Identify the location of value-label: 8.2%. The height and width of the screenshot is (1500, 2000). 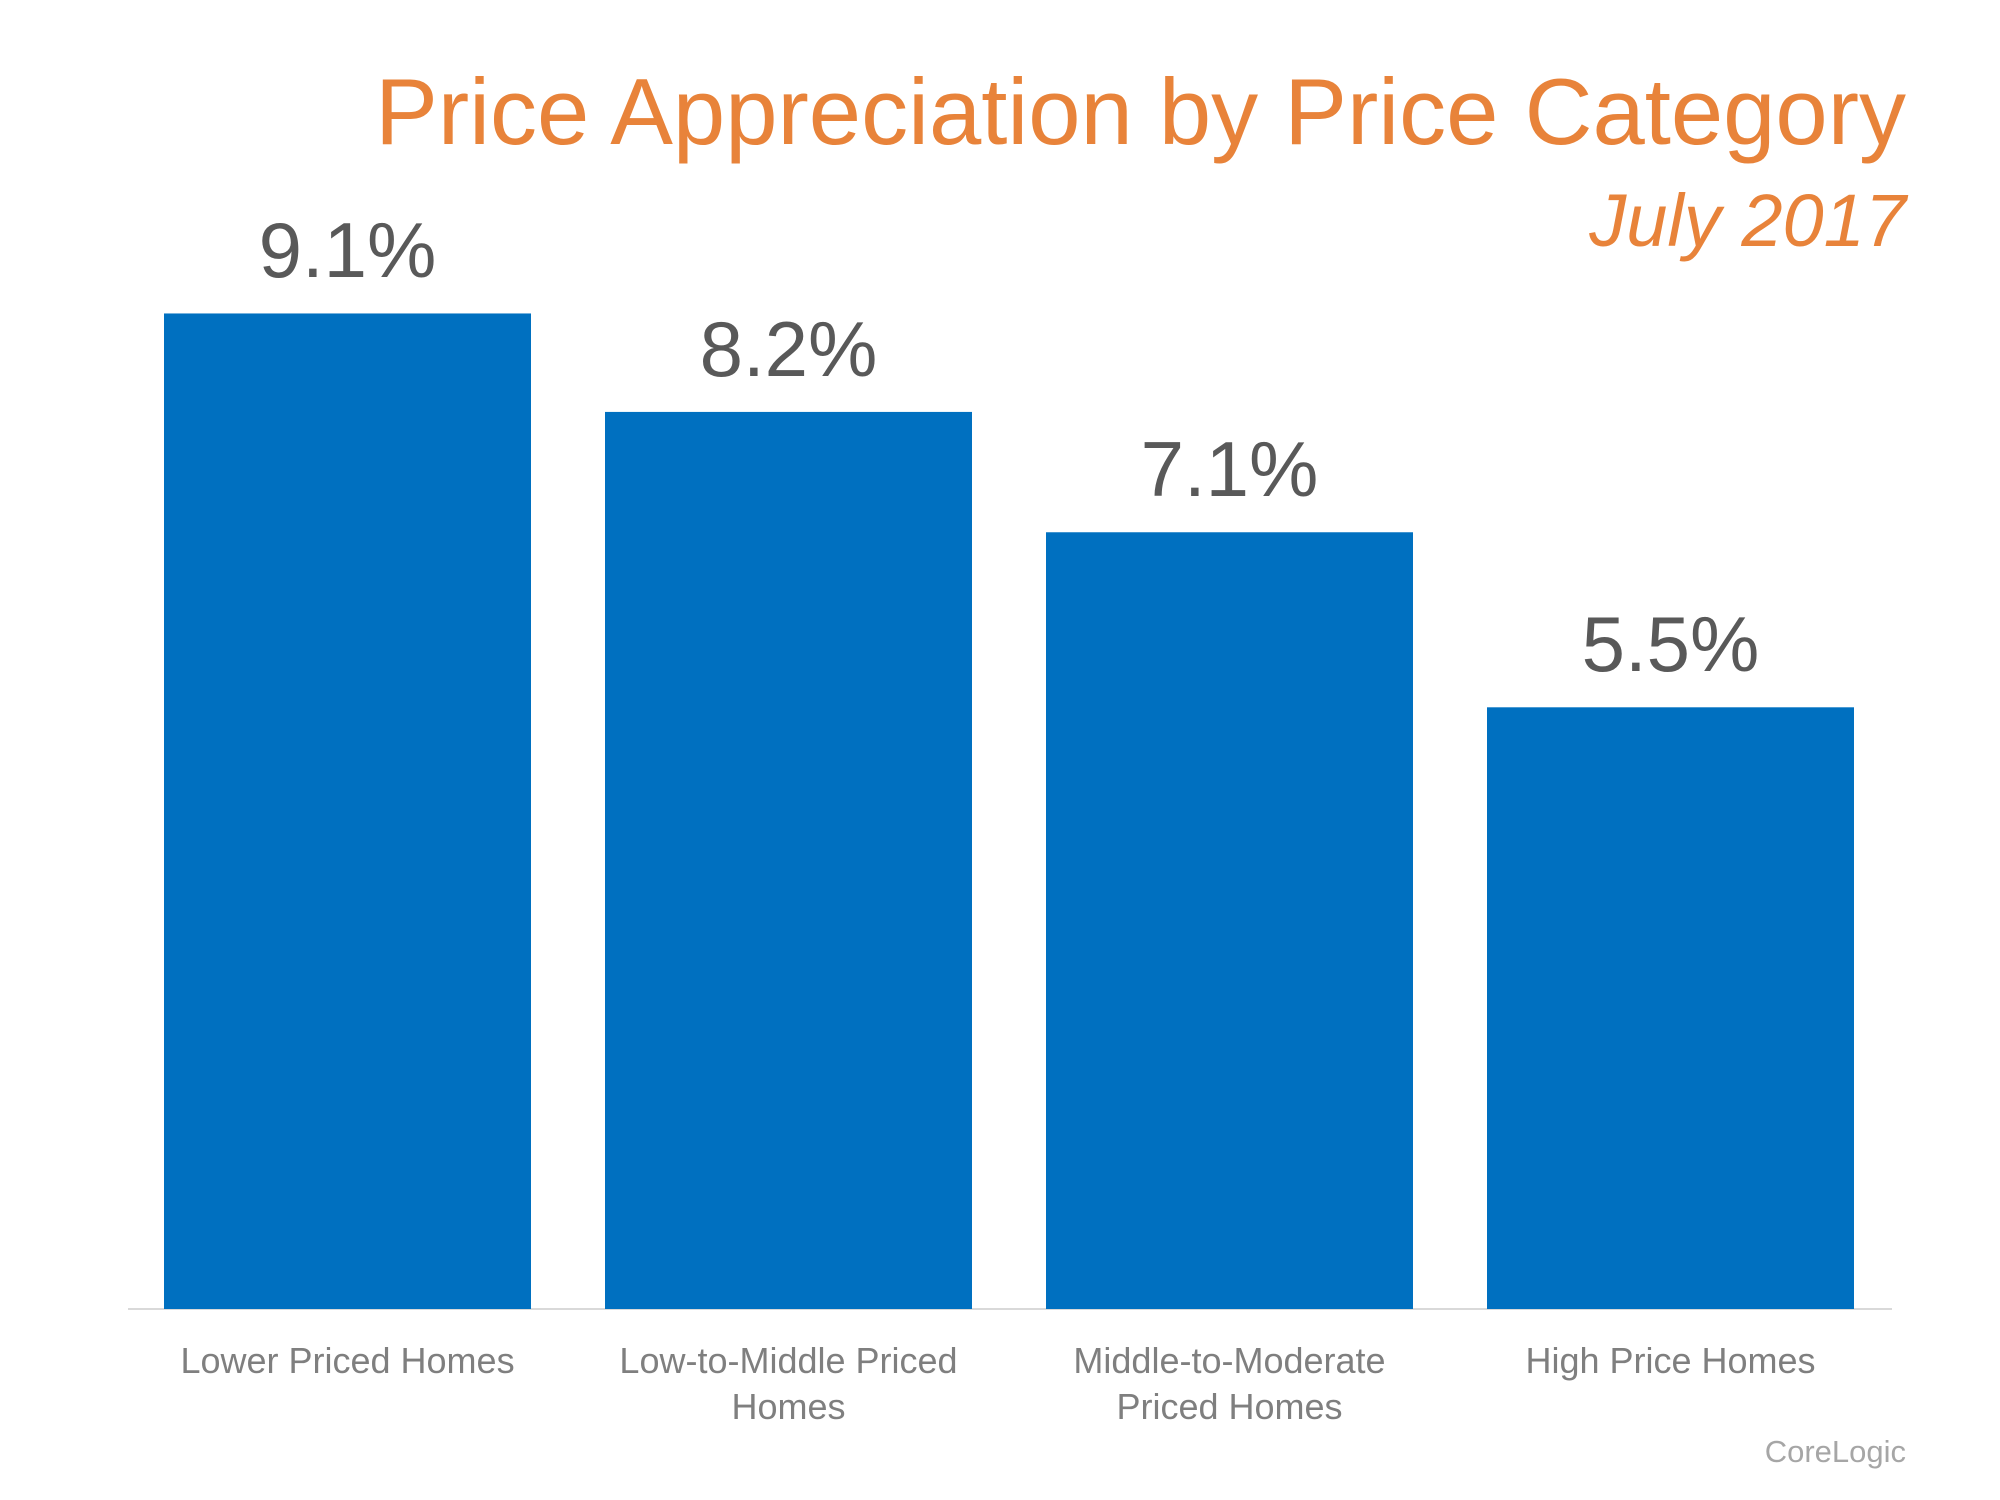
(788, 348).